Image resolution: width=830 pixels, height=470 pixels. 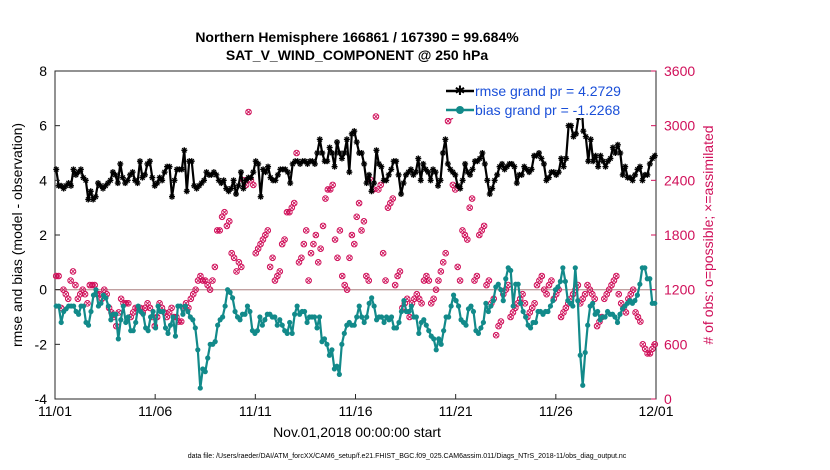 What do you see at coordinates (679, 126) in the screenshot?
I see `y2-tick-label: 3000` at bounding box center [679, 126].